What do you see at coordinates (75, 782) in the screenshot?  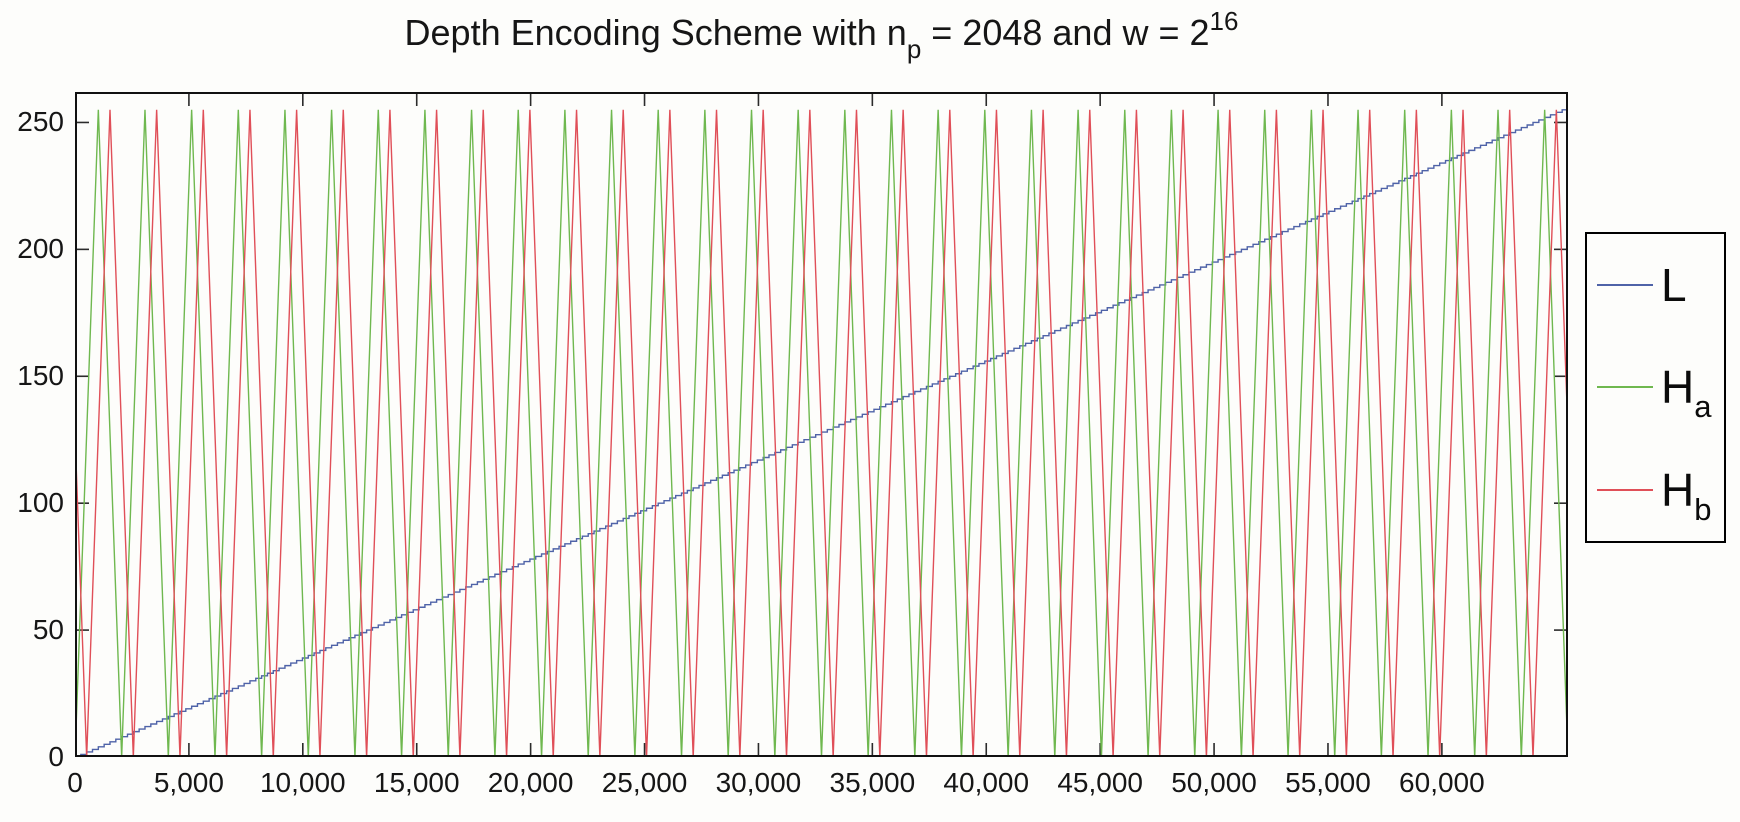 I see `x-tick-label-0: 0` at bounding box center [75, 782].